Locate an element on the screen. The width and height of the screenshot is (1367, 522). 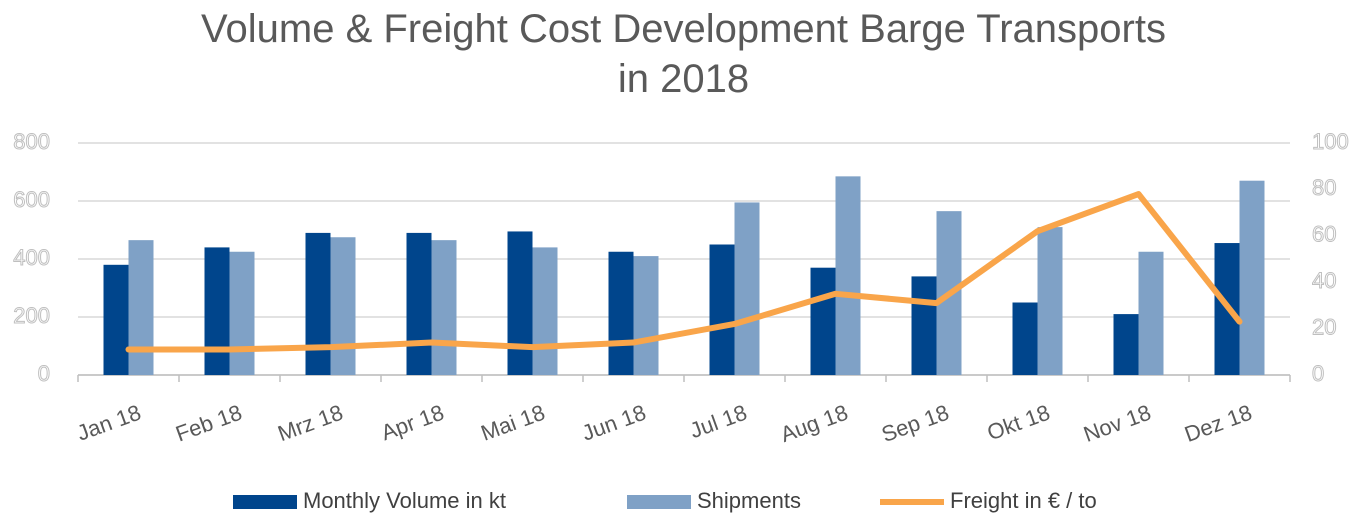
y2-tick-label: 40 is located at coordinates (1324, 280).